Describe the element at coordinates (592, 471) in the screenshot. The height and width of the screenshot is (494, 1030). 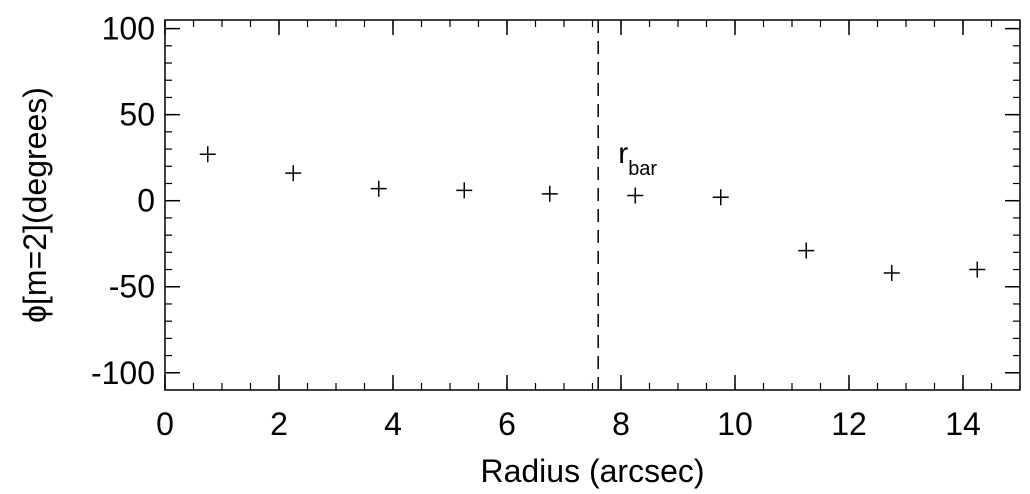
I see `x-axis-title: Radius (arcsec)` at that location.